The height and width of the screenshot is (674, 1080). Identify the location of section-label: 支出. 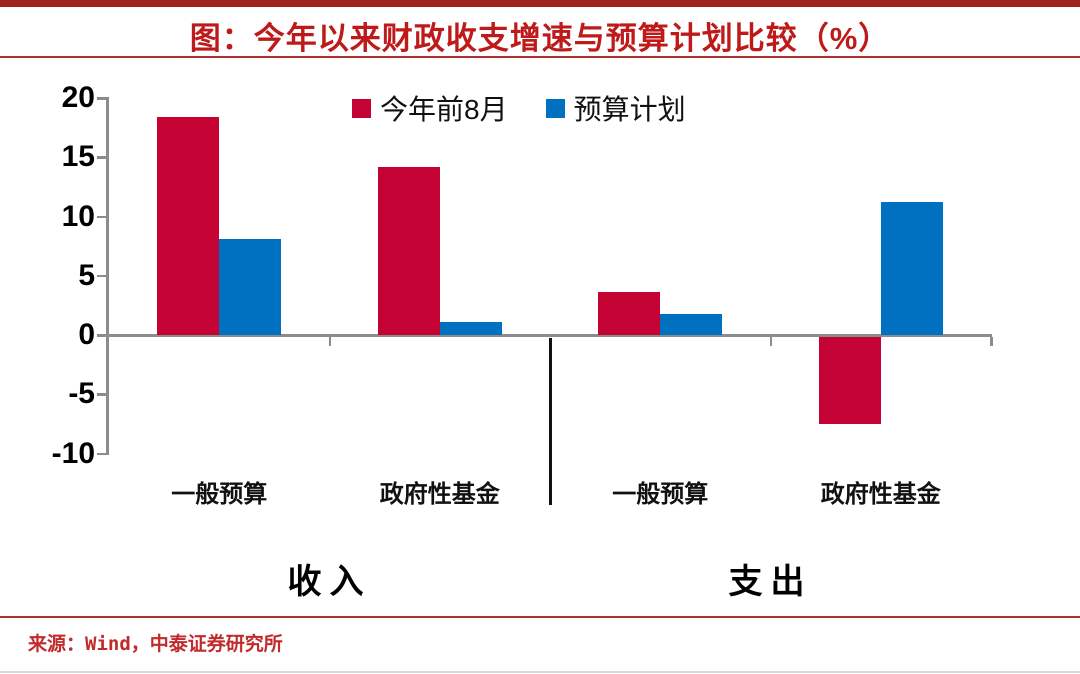
(770, 582).